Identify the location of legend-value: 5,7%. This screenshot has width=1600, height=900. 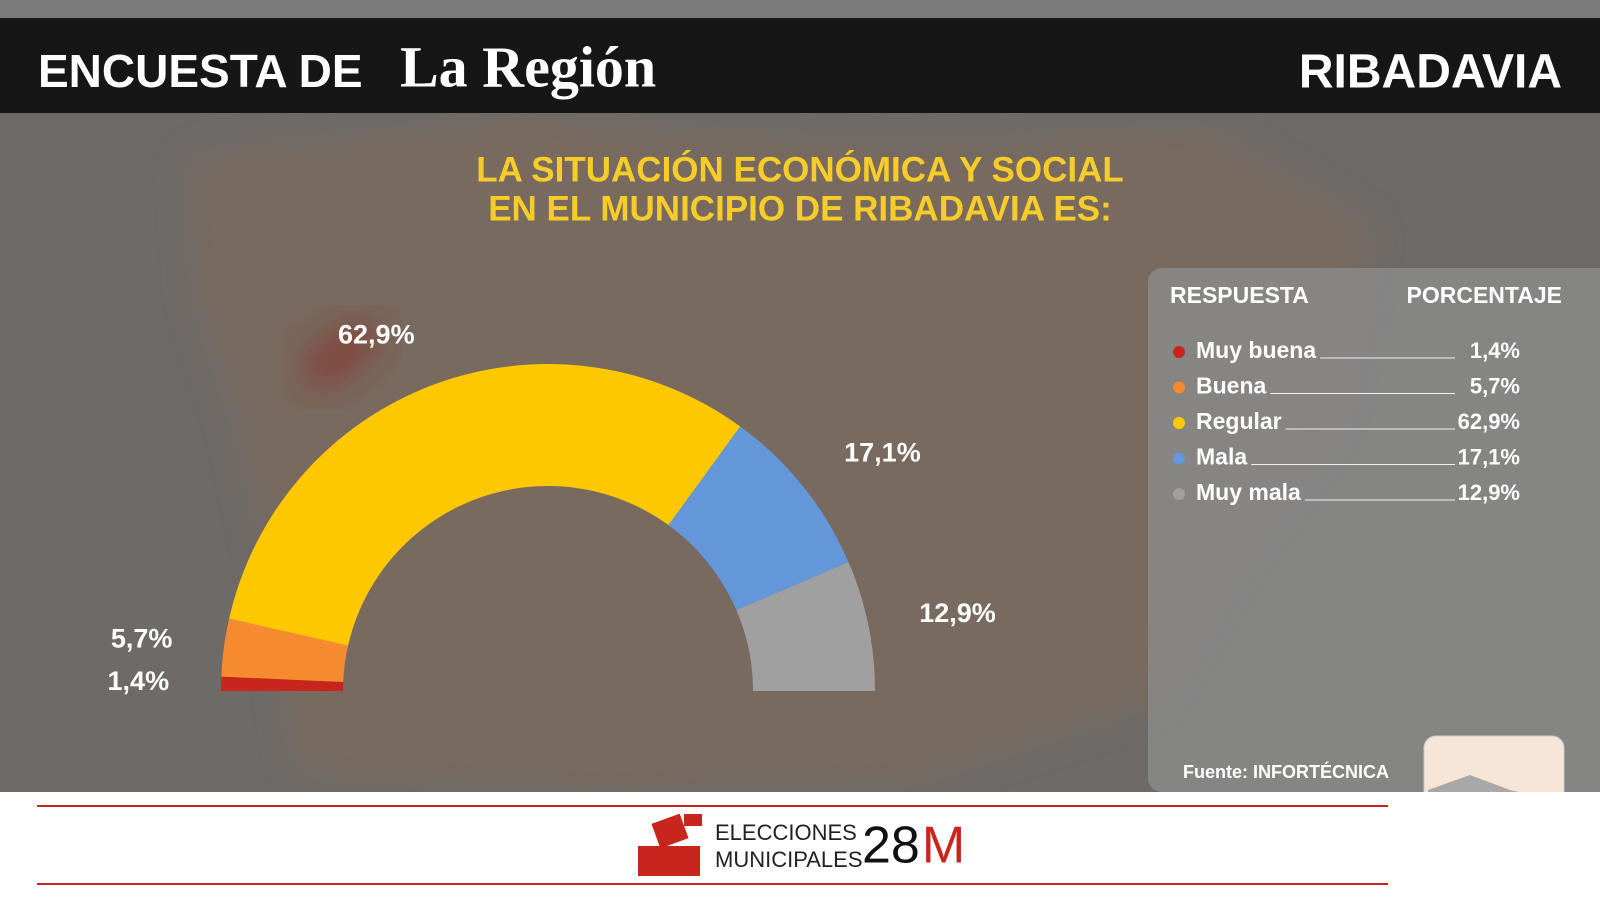
(1495, 385).